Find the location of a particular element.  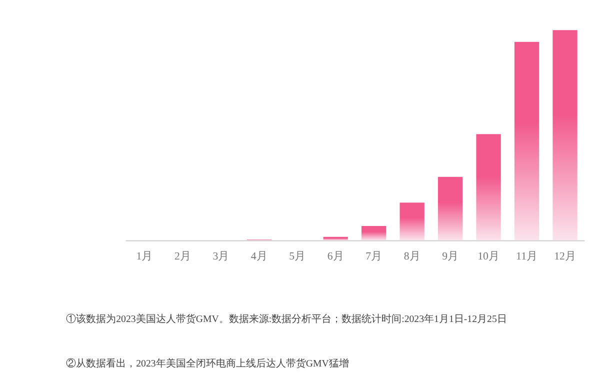

x-tick-label: 1月 is located at coordinates (144, 256).